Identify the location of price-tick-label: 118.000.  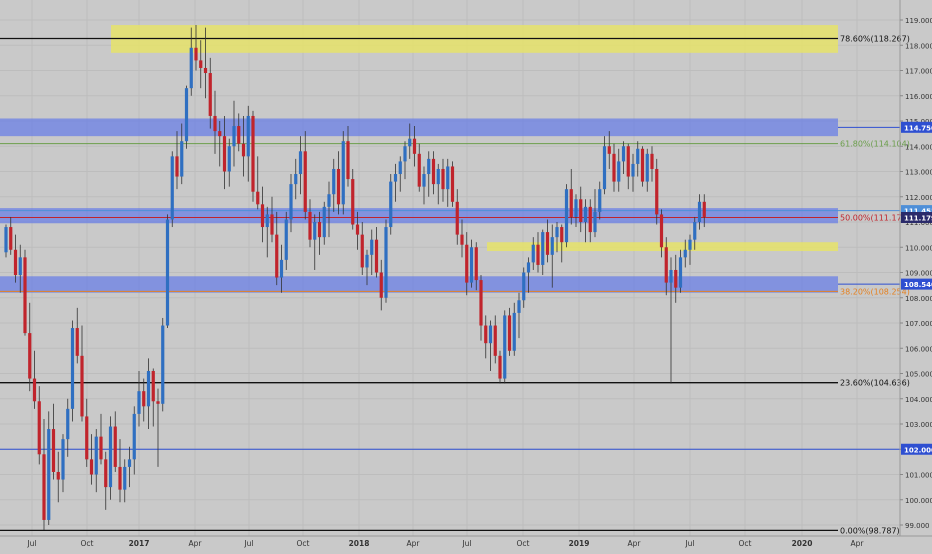
(918, 46).